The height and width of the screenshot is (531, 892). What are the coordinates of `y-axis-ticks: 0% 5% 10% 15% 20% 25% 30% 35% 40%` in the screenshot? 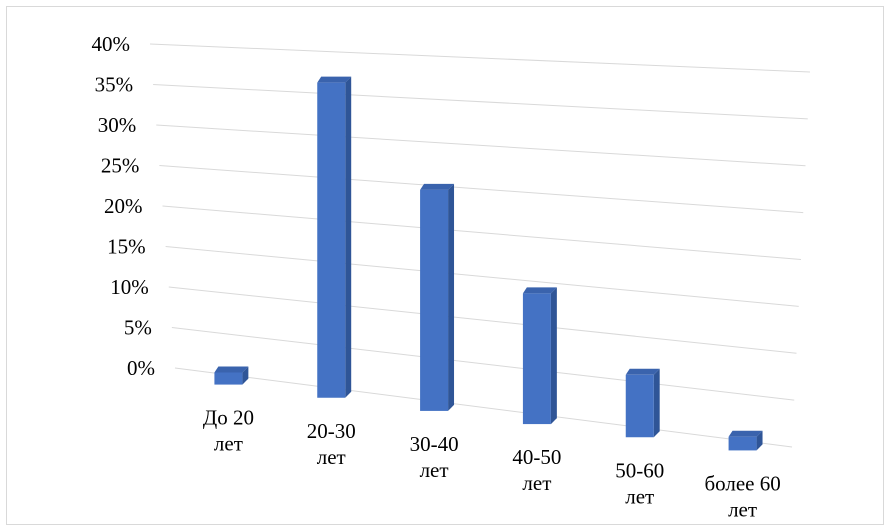 It's located at (124, 206).